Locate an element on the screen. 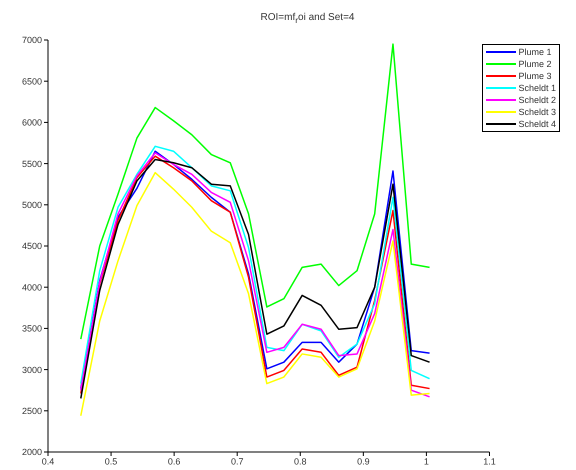 This screenshot has height=470, width=576. y-tick-label: 5000 is located at coordinates (32, 205).